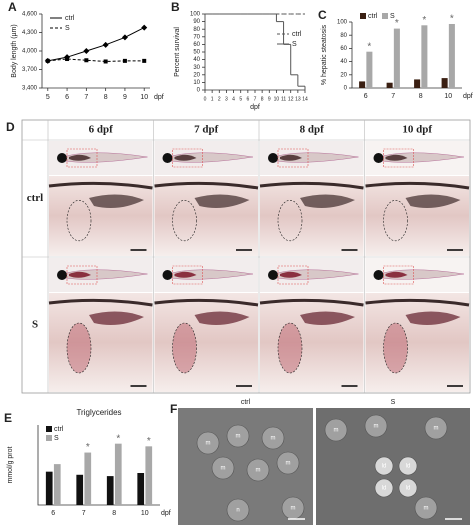 Image resolution: width=474 pixels, height=530 pixels. I want to click on y-axis-label: Body length (µm), so click(14, 50).